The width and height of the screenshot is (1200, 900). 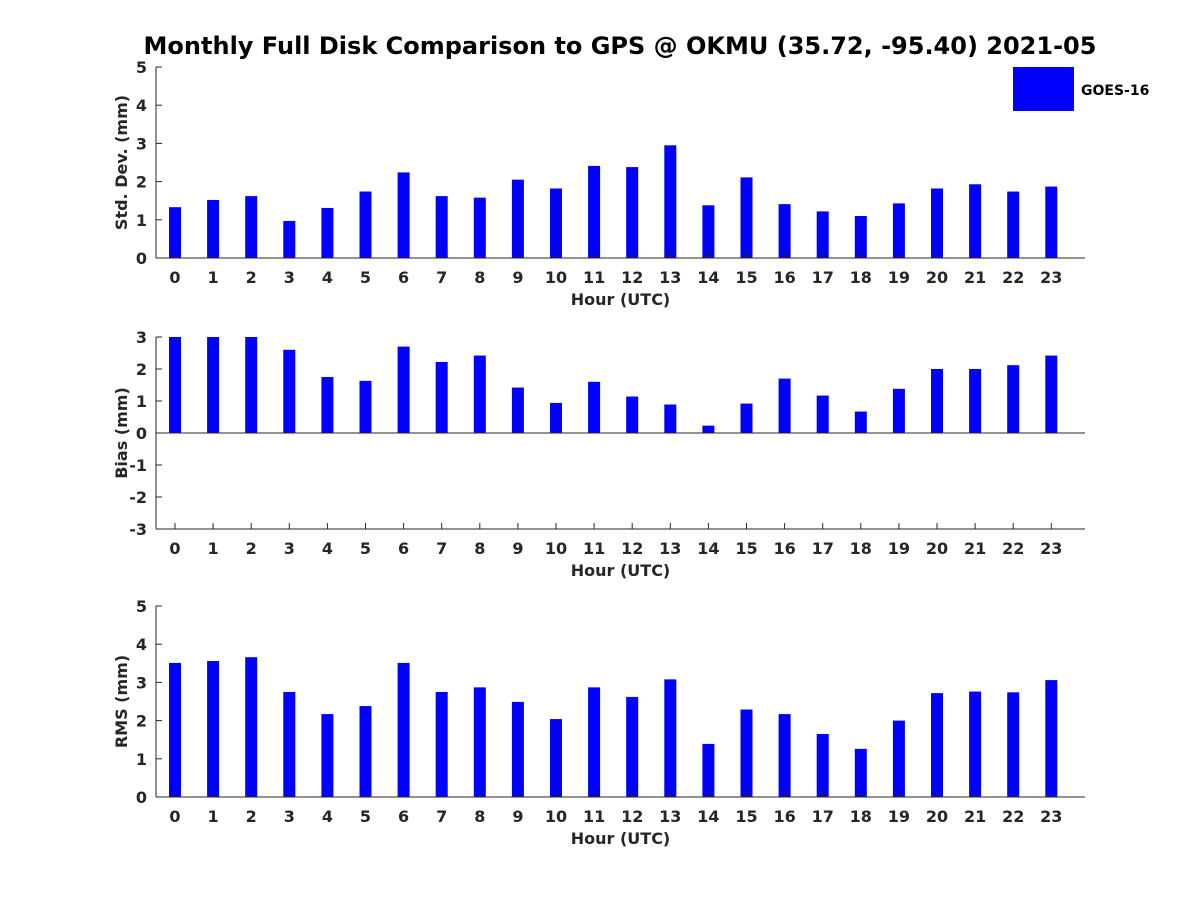 I want to click on bias-xtick-label: 15, so click(x=746, y=548).